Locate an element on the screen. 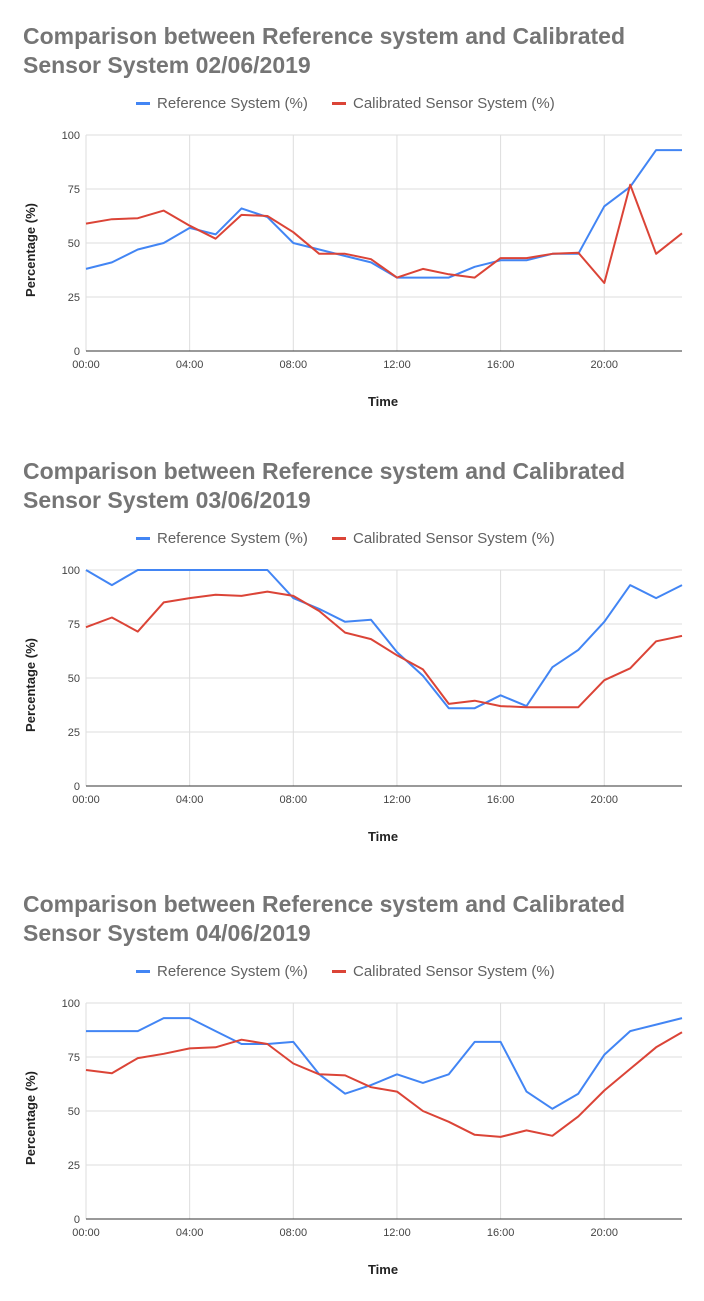  legend-swatch-calibrated is located at coordinates (339, 103).